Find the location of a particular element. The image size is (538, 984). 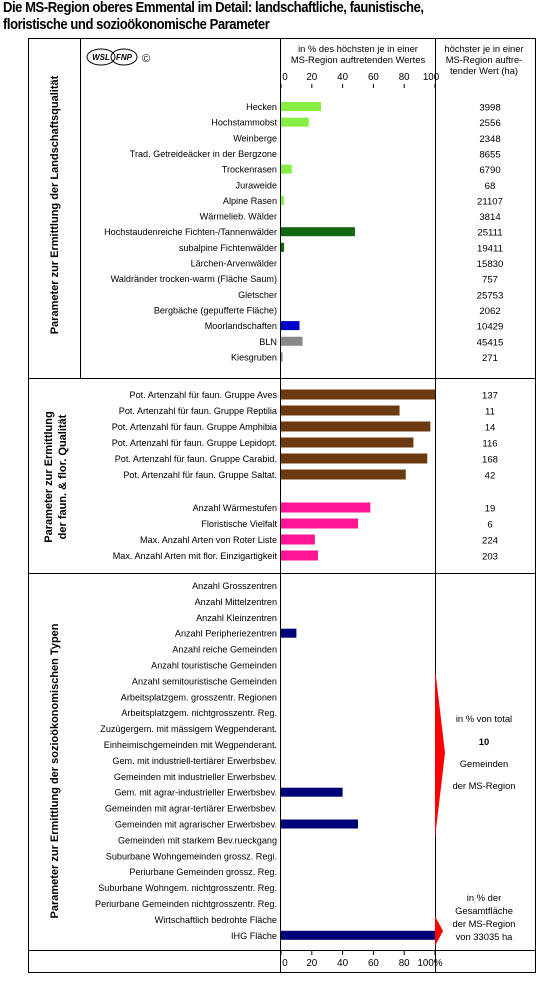

bar-row: Gem. mit agrar-industrieller Erwerbsbev. is located at coordinates (228, 792).